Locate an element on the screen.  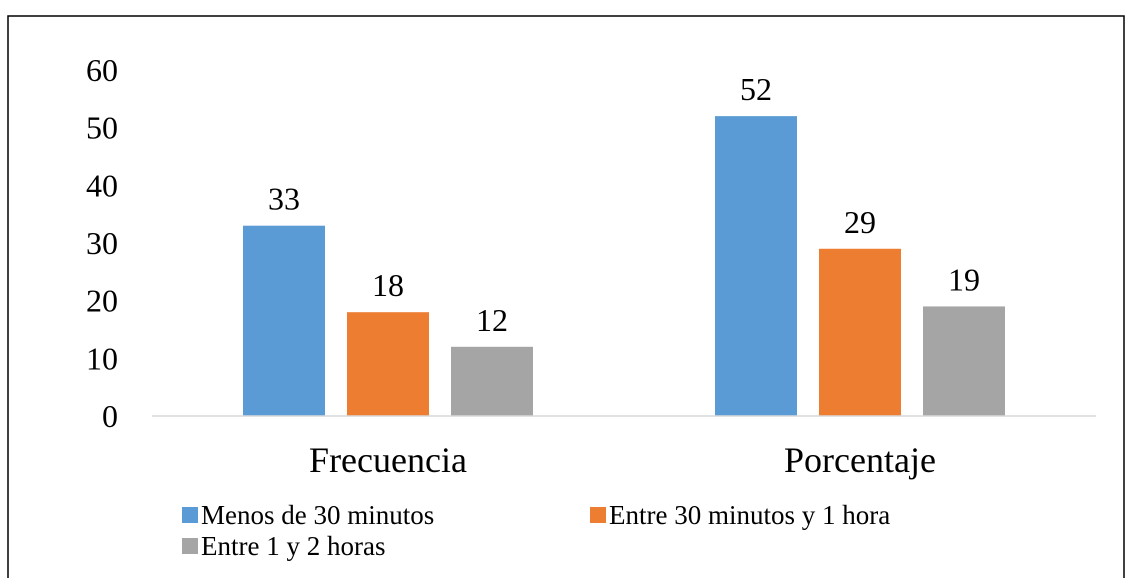
y-tick-label: 50 is located at coordinates (102, 128).